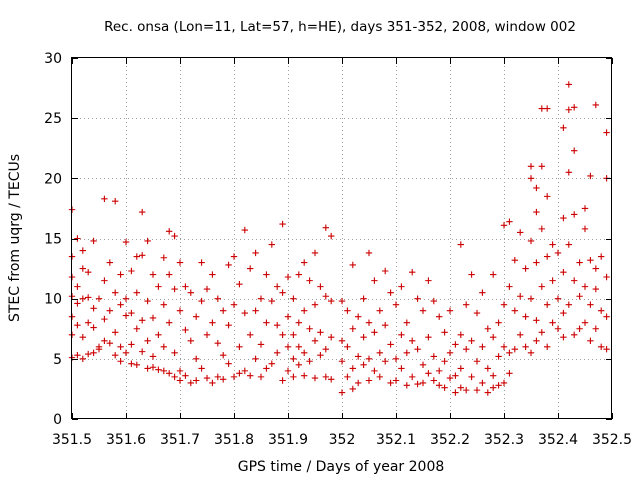 Image resolution: width=640 pixels, height=480 pixels. What do you see at coordinates (57, 360) in the screenshot?
I see `y-tick-label: 5` at bounding box center [57, 360].